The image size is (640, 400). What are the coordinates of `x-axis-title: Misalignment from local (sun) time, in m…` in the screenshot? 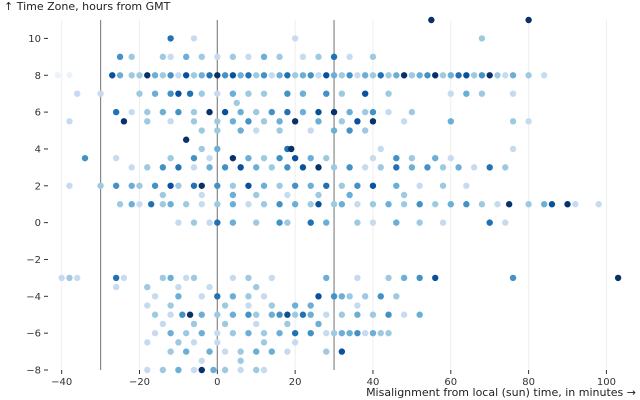 It's located at (501, 392).